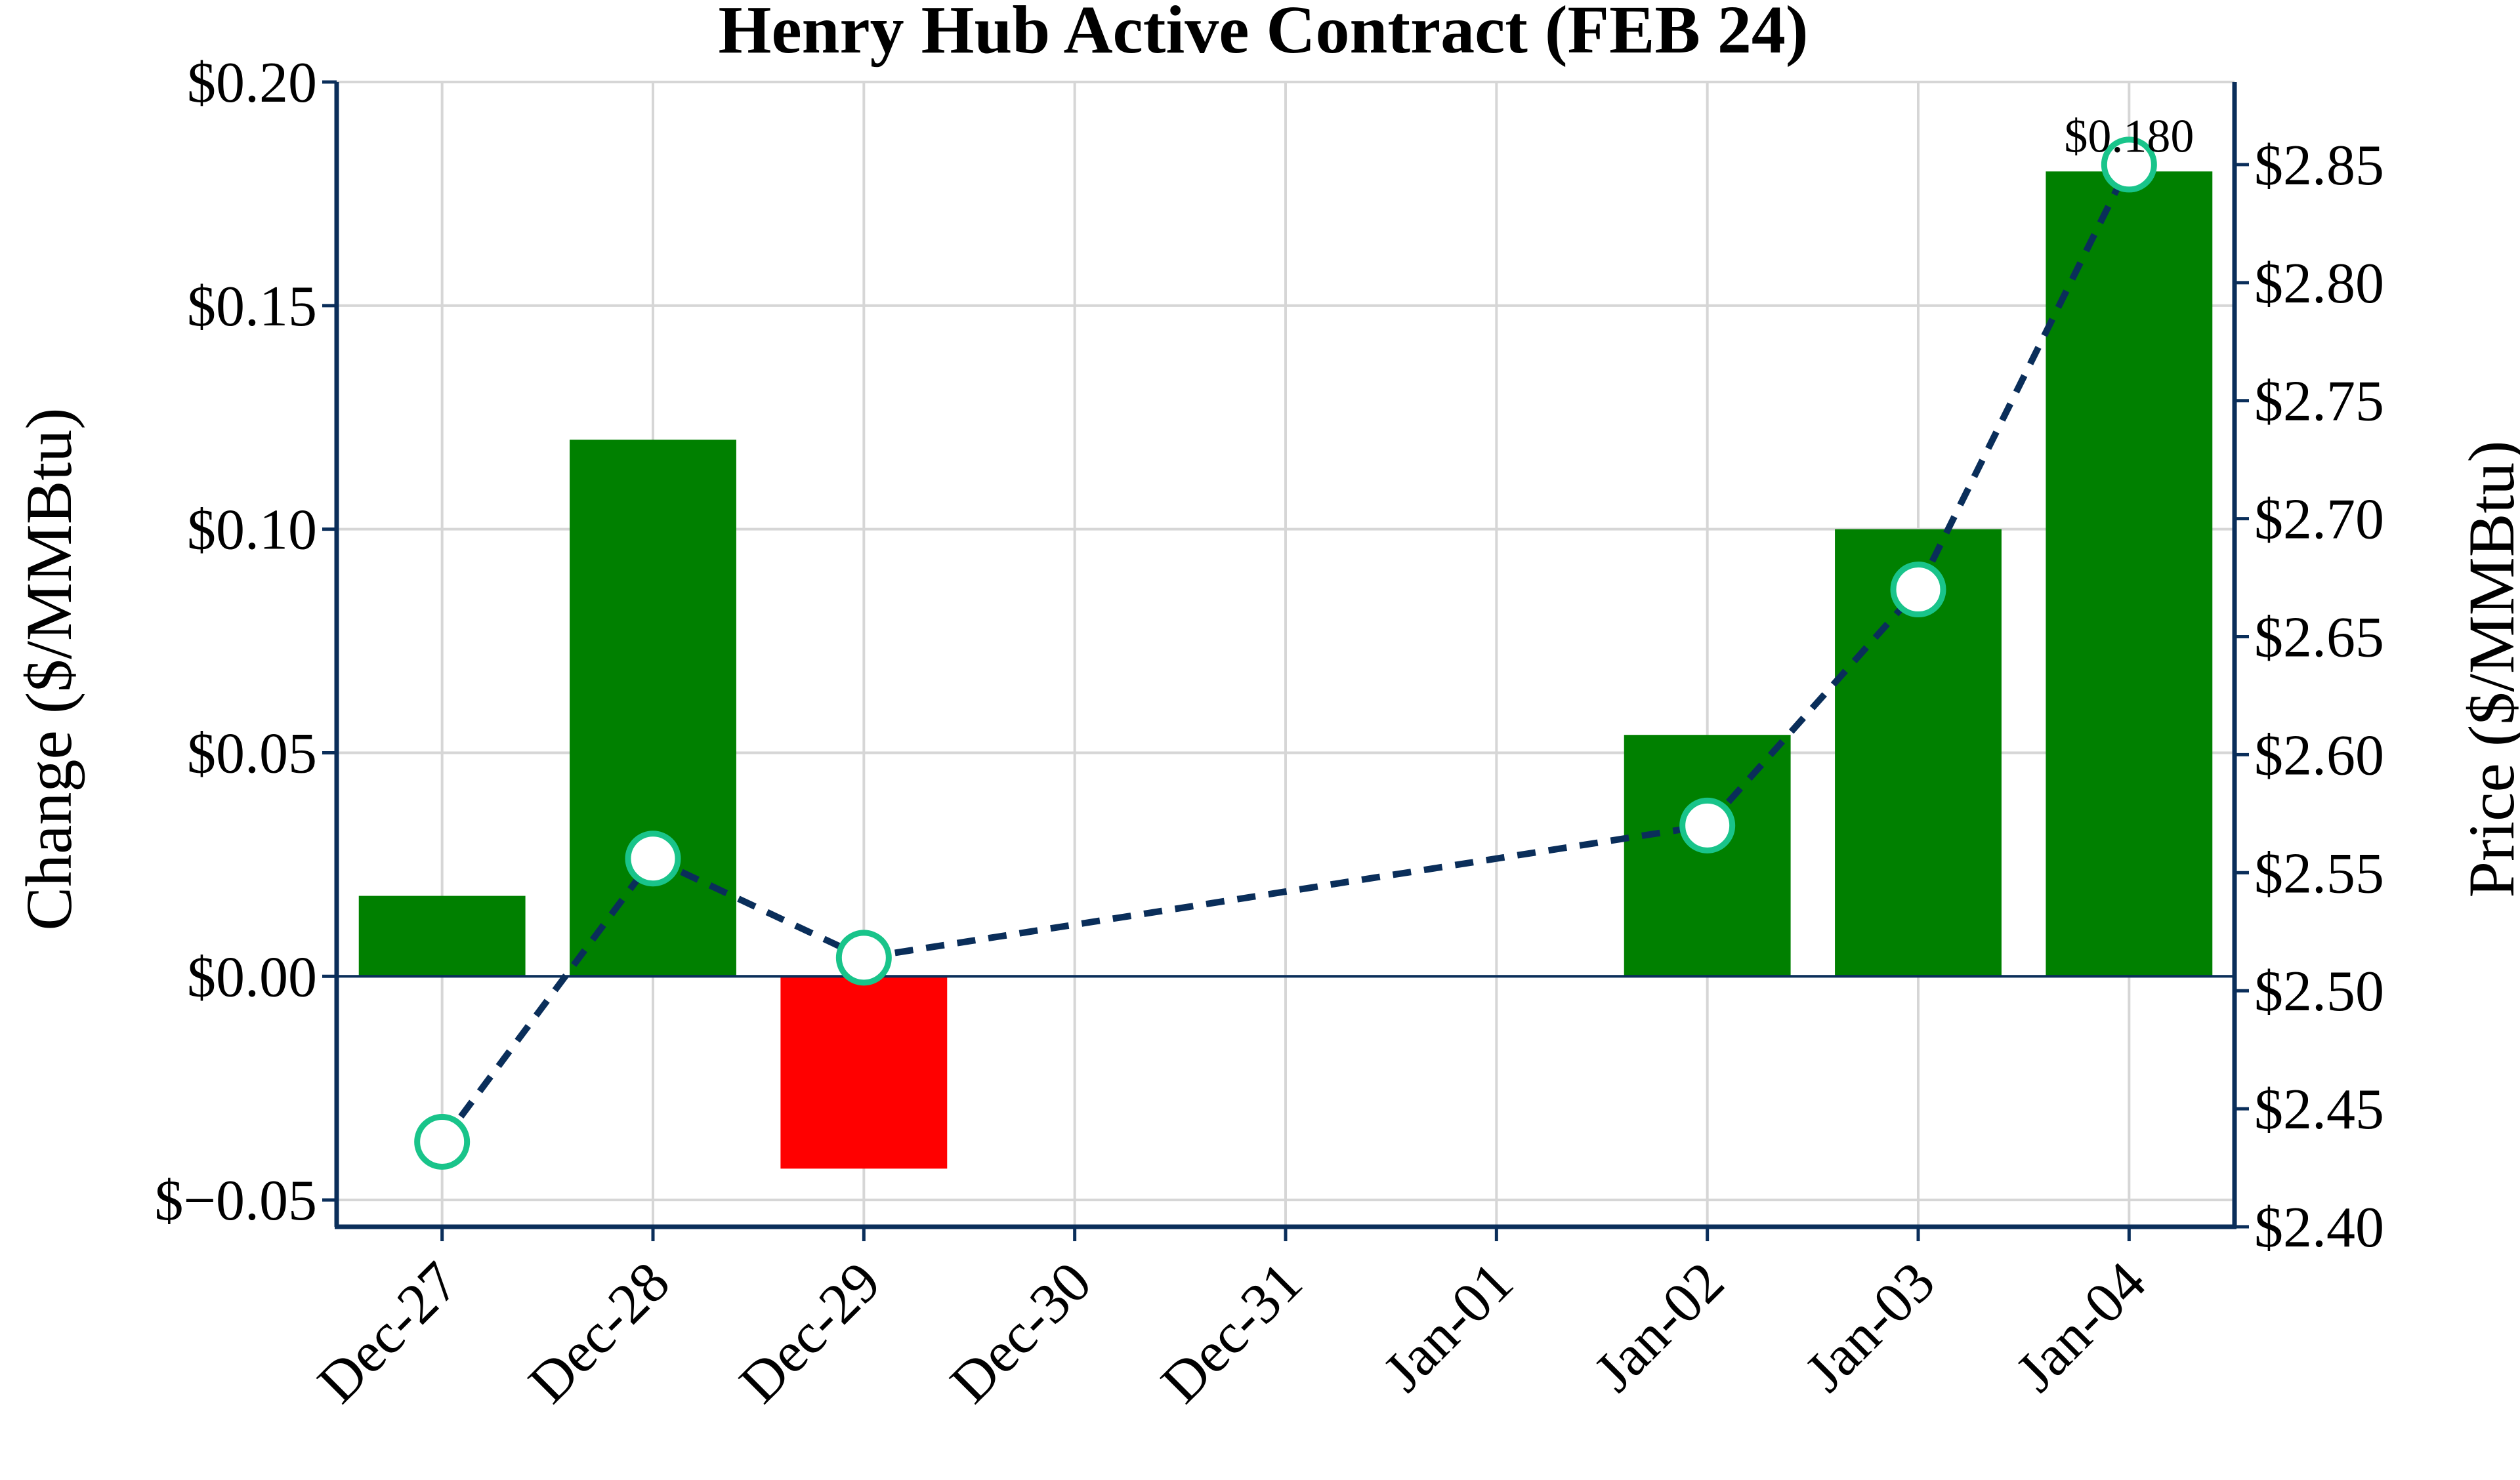 Image resolution: width=2520 pixels, height=1480 pixels. I want to click on annotations: $0.180, so click(2129, 136).